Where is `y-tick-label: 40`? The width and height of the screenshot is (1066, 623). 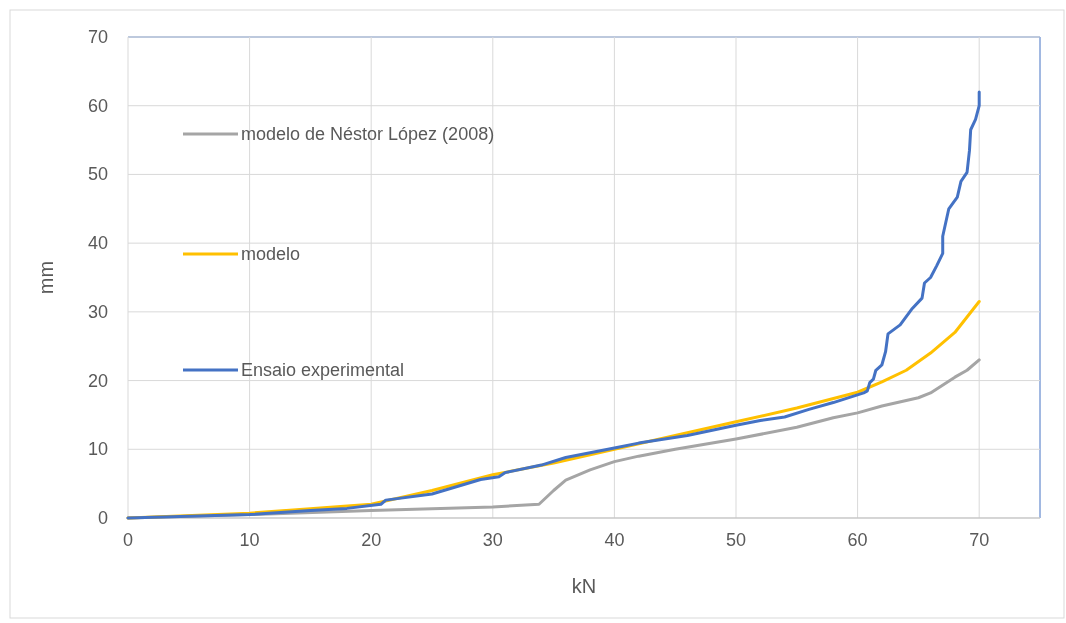
y-tick-label: 40 is located at coordinates (97, 243).